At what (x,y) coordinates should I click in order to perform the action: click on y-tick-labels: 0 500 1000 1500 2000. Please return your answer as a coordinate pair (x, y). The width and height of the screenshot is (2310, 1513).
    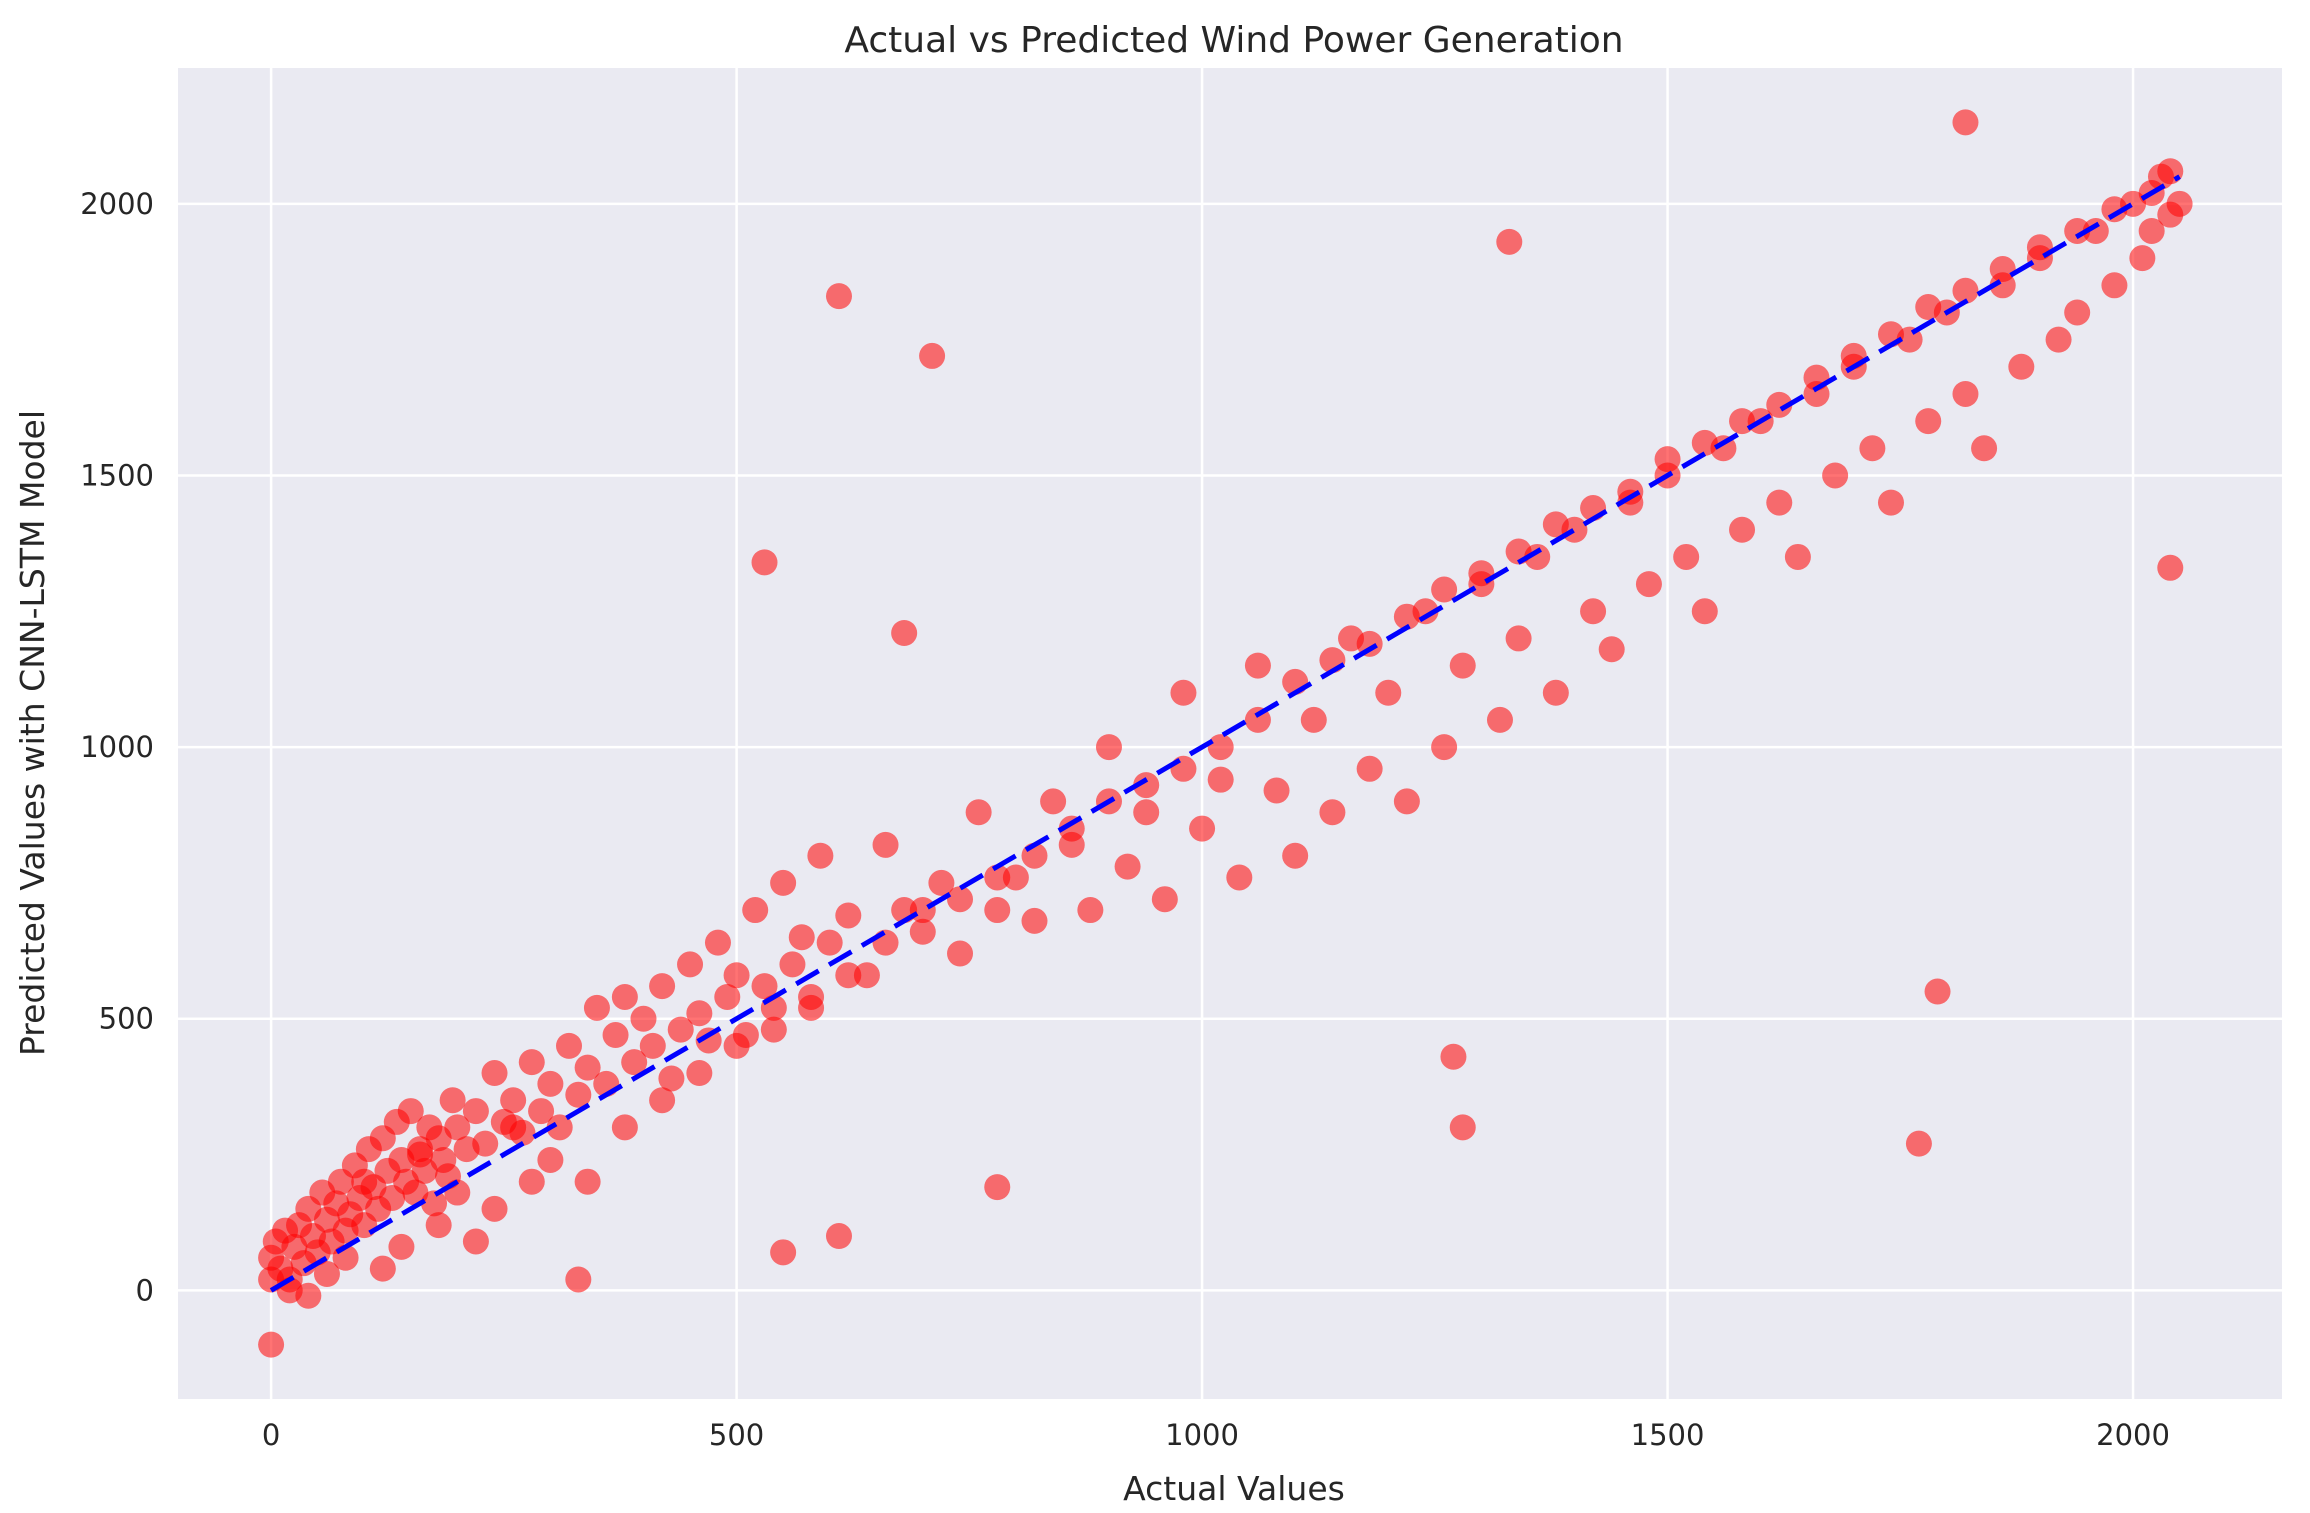
    Looking at the image, I should click on (117, 747).